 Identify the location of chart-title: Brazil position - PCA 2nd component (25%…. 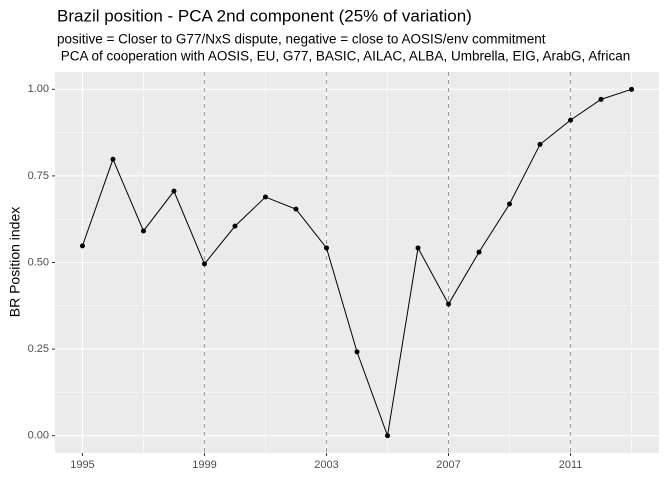
(264, 15).